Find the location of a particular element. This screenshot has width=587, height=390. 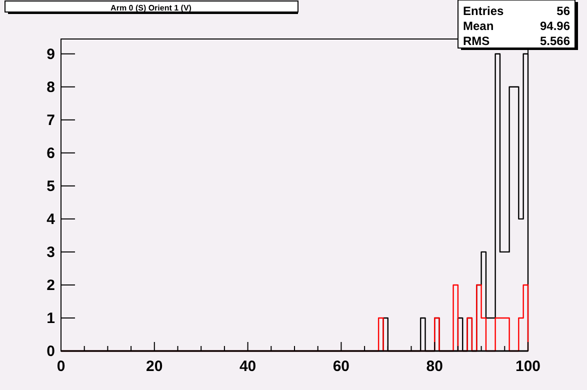

y-tick-label: 0 is located at coordinates (50, 351).